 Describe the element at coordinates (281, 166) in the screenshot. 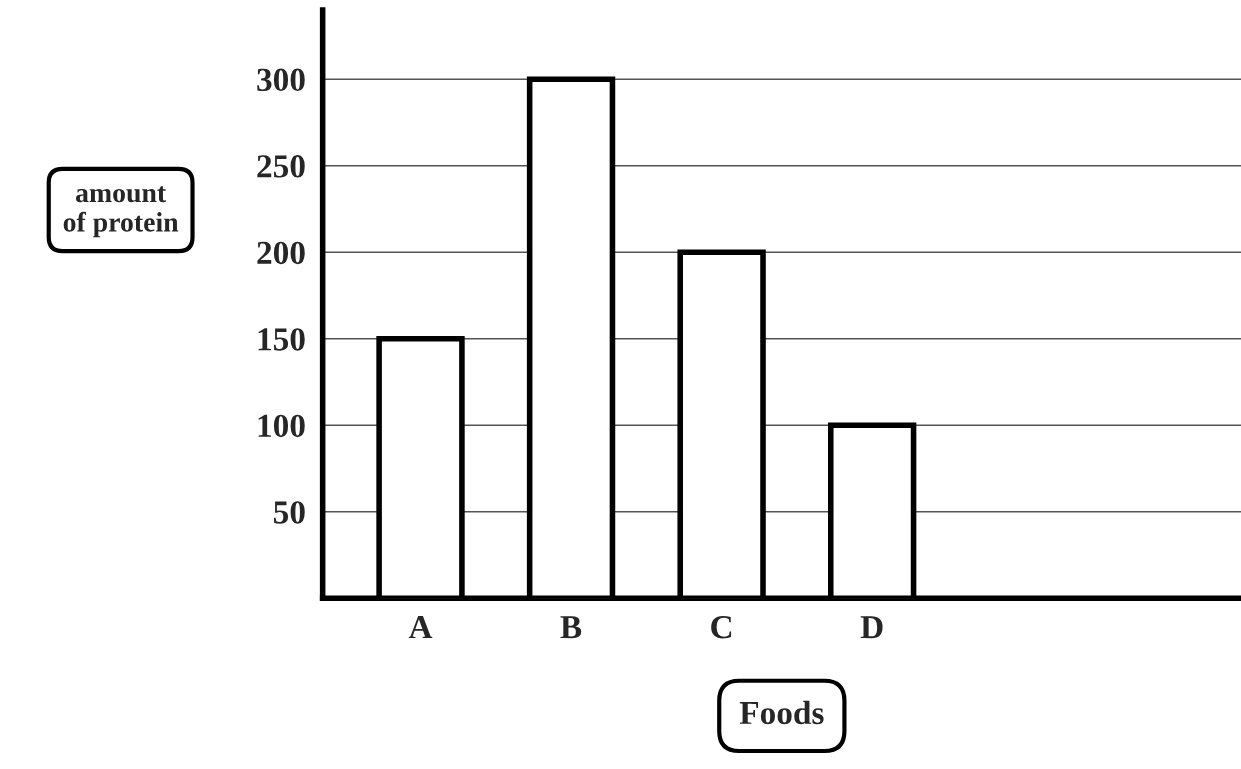

I see `y-tick-label: 250` at that location.